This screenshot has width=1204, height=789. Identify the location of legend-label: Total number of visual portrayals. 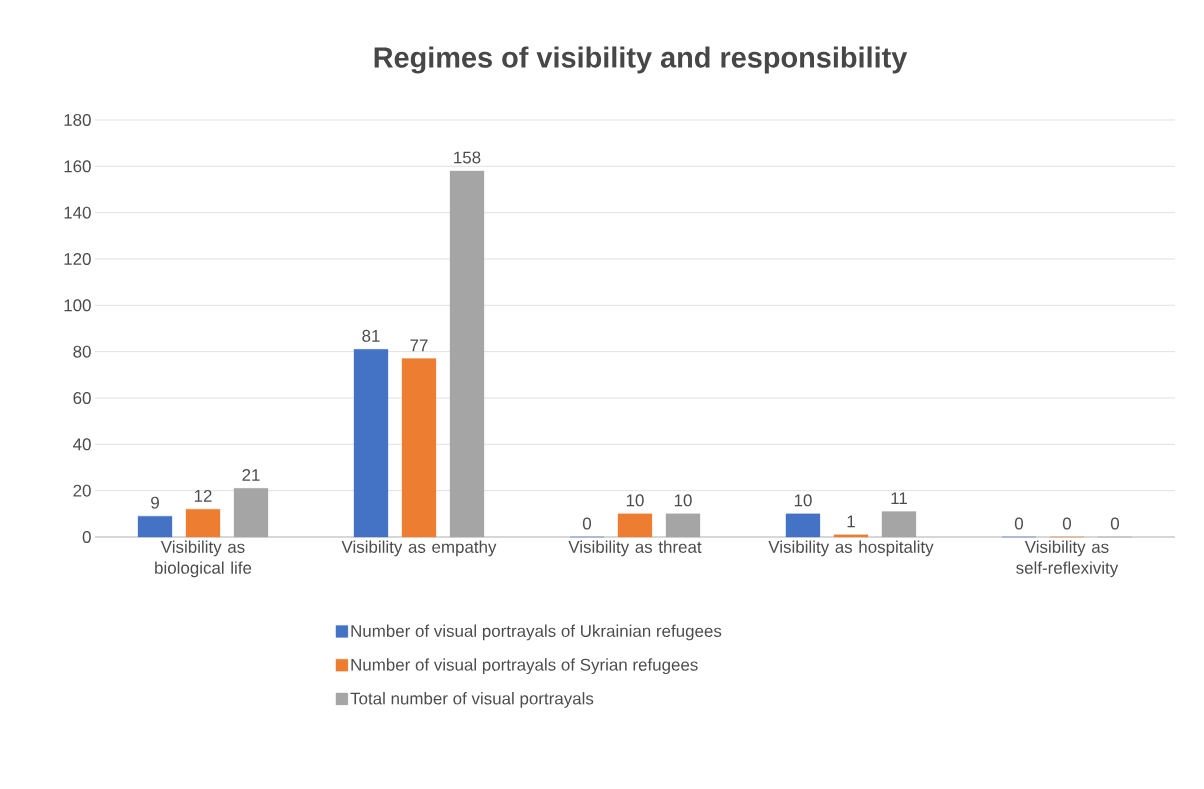
(472, 700).